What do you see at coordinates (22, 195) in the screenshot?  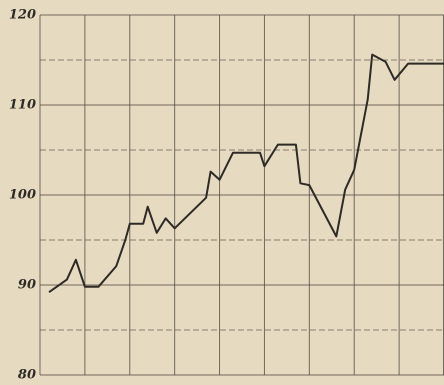 I see `y-tick-label: 100` at bounding box center [22, 195].